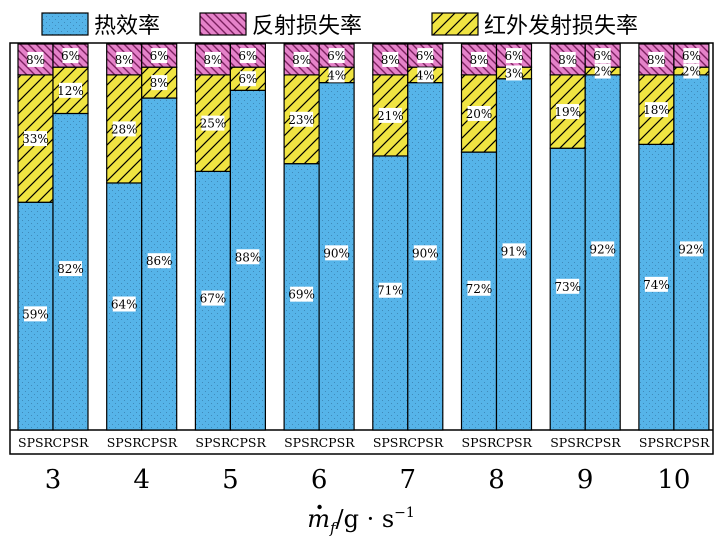 This screenshot has height=546, width=722. I want to click on x-axis-title-sub: f, so click(333, 528).